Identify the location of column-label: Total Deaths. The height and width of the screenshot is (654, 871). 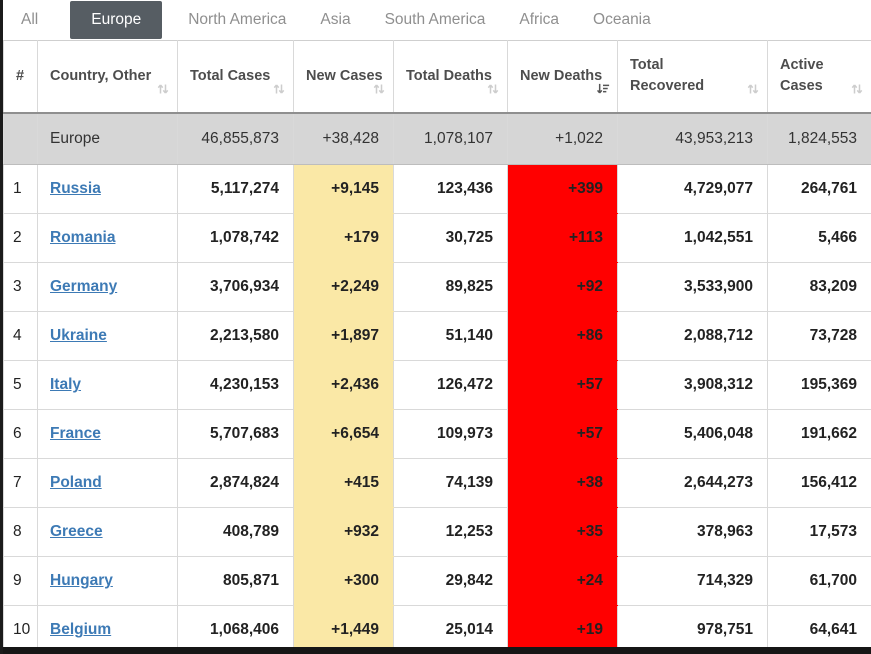
(449, 75).